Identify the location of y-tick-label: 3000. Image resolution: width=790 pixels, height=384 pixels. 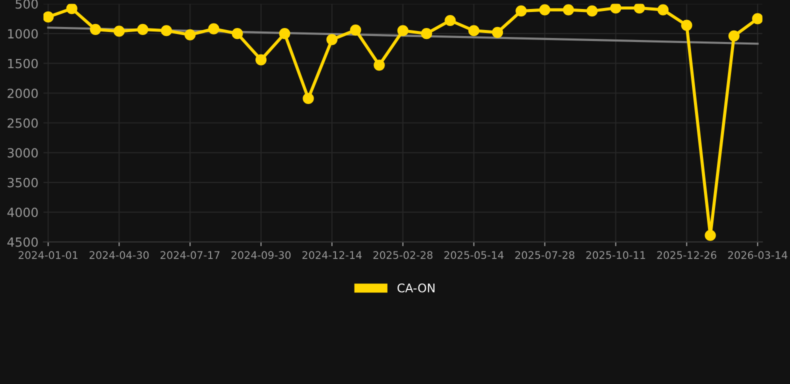
(23, 153).